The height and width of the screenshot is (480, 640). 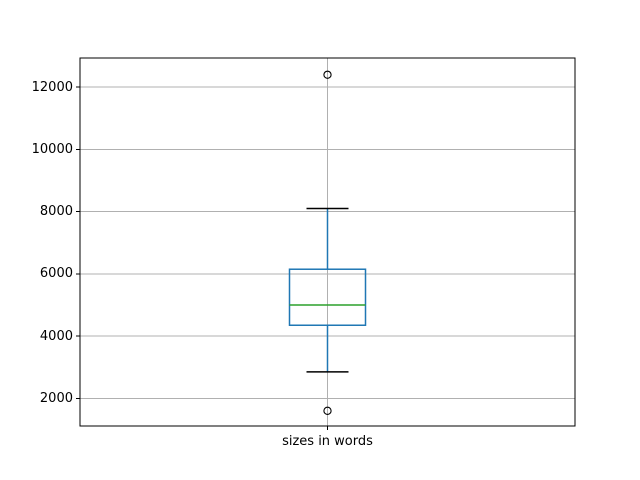 I want to click on x-tick-label: sizes in words, so click(x=327, y=441).